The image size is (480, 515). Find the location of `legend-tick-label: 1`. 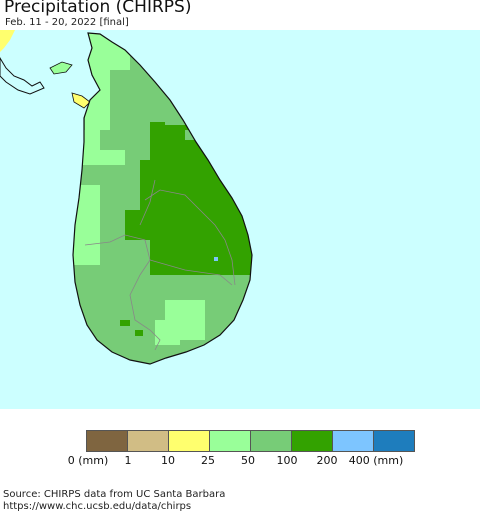

legend-tick-label: 1 is located at coordinates (128, 460).